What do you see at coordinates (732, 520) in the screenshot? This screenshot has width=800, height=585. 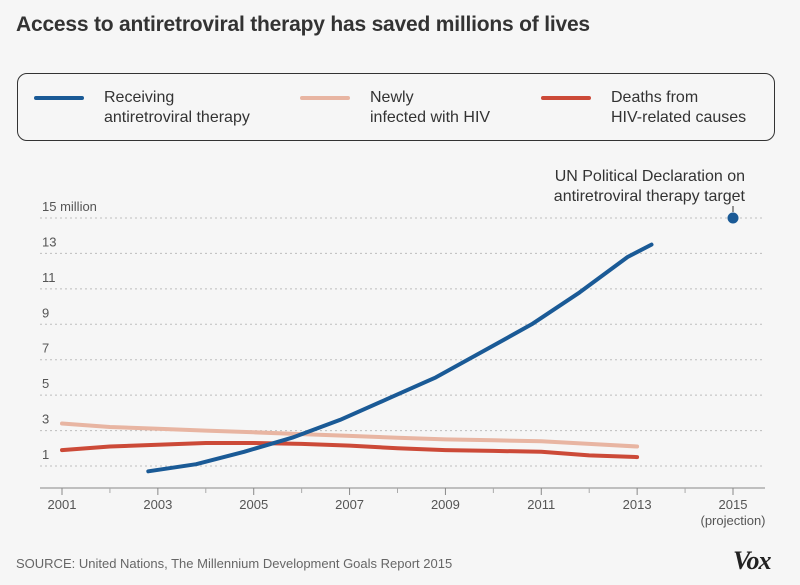 I see `x-tick-sublabel: (projection)` at bounding box center [732, 520].